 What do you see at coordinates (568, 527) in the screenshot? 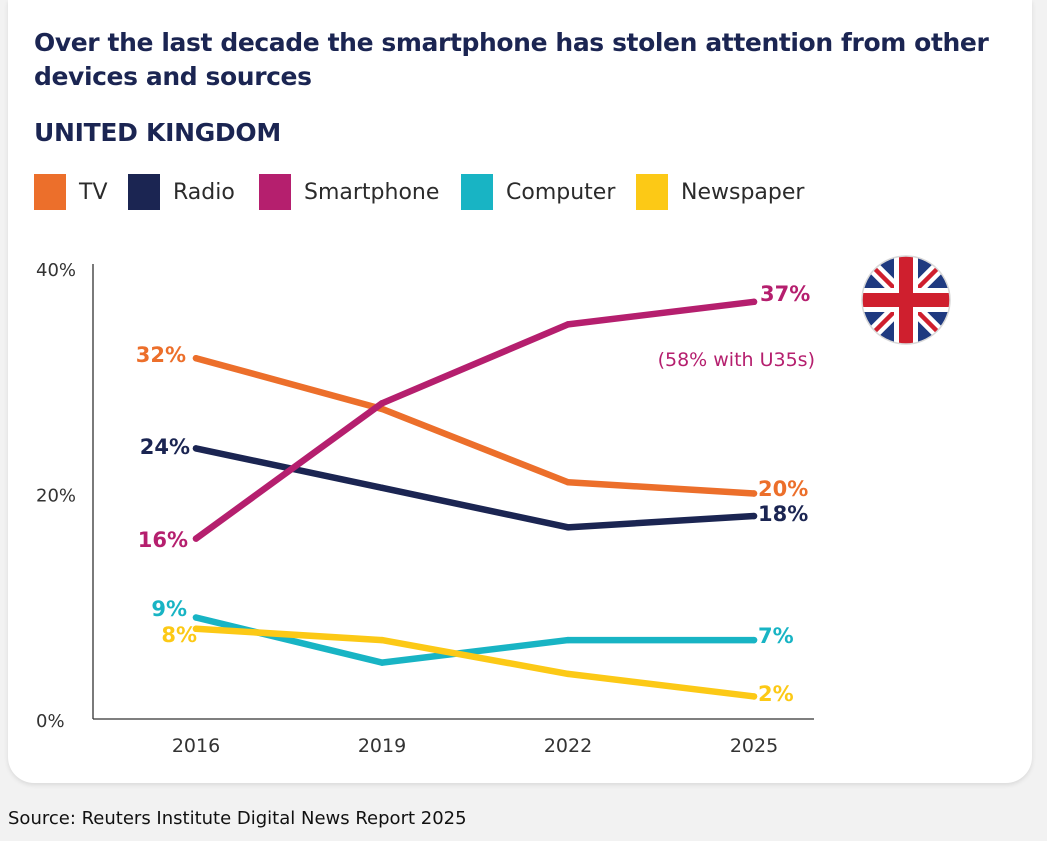
I see `data-point-radio-2022` at bounding box center [568, 527].